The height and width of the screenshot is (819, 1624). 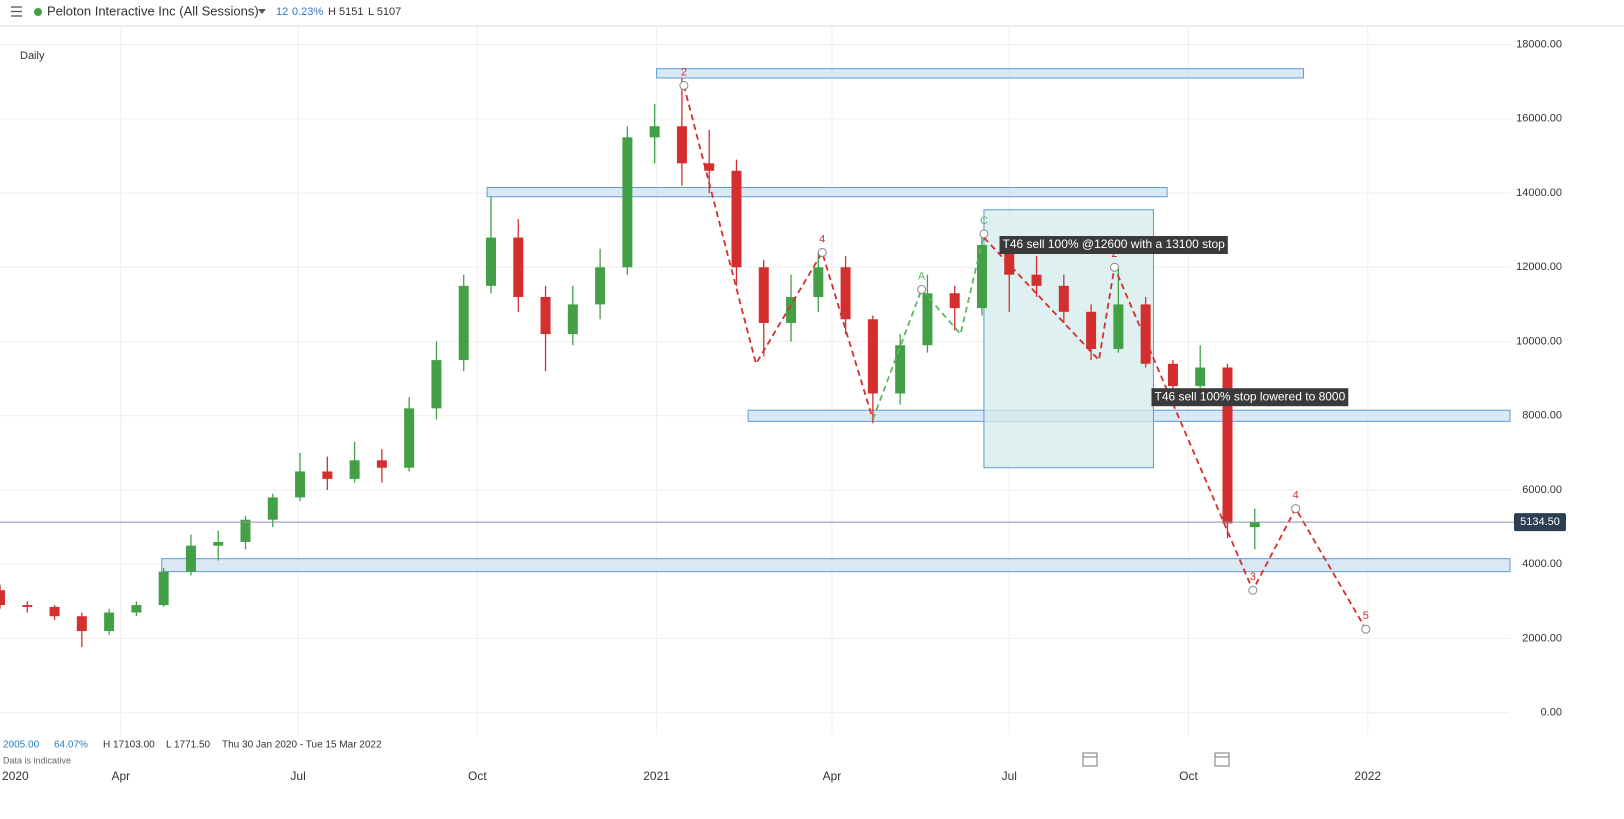 I want to click on last-price-badge, so click(x=1540, y=522).